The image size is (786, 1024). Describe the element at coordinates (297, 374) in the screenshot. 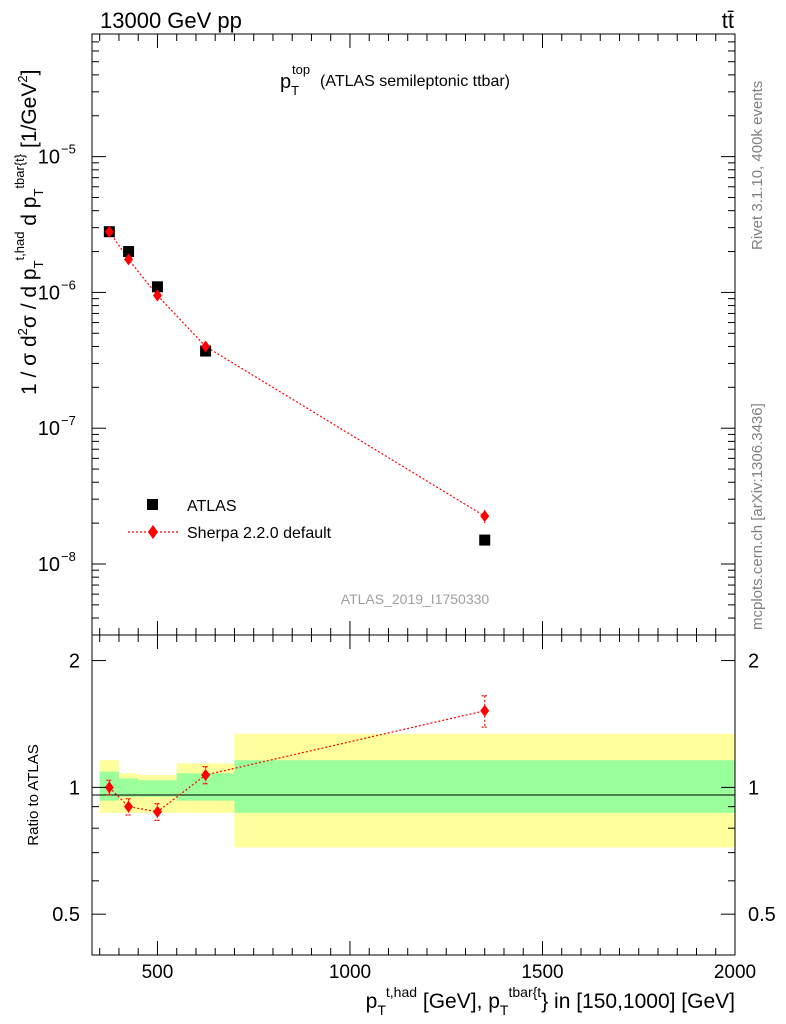

I see `sherpa-line` at that location.